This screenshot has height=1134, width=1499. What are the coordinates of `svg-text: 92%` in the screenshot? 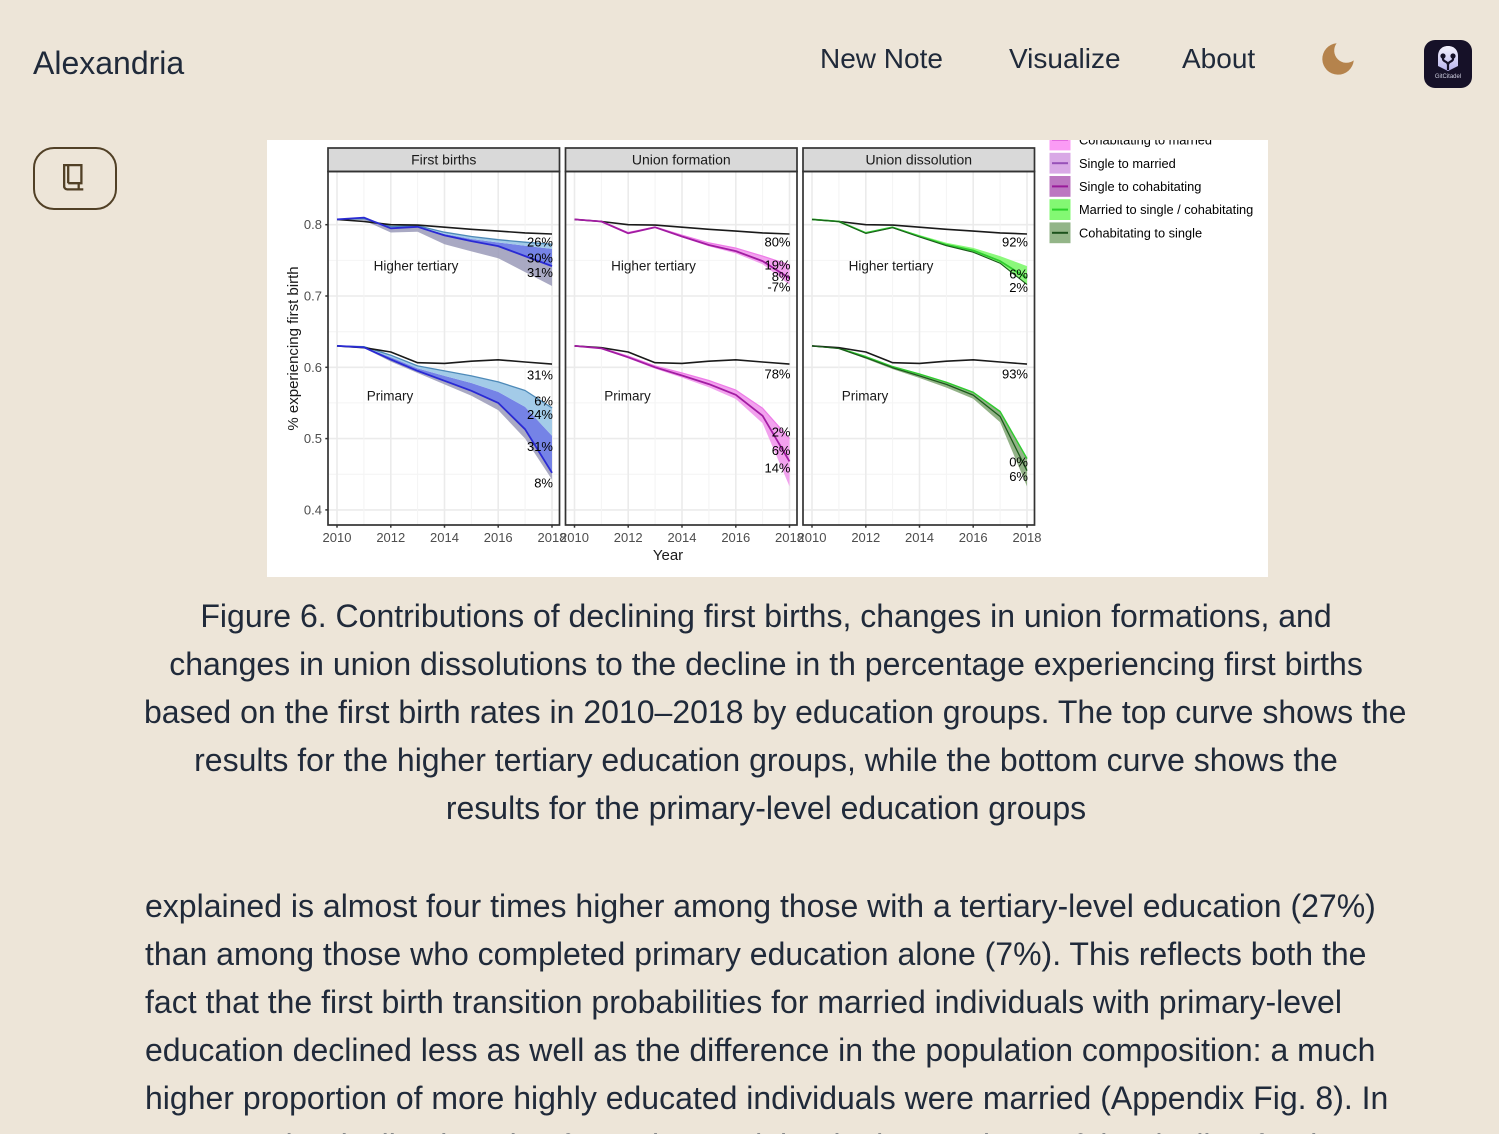 It's located at (1015, 241).